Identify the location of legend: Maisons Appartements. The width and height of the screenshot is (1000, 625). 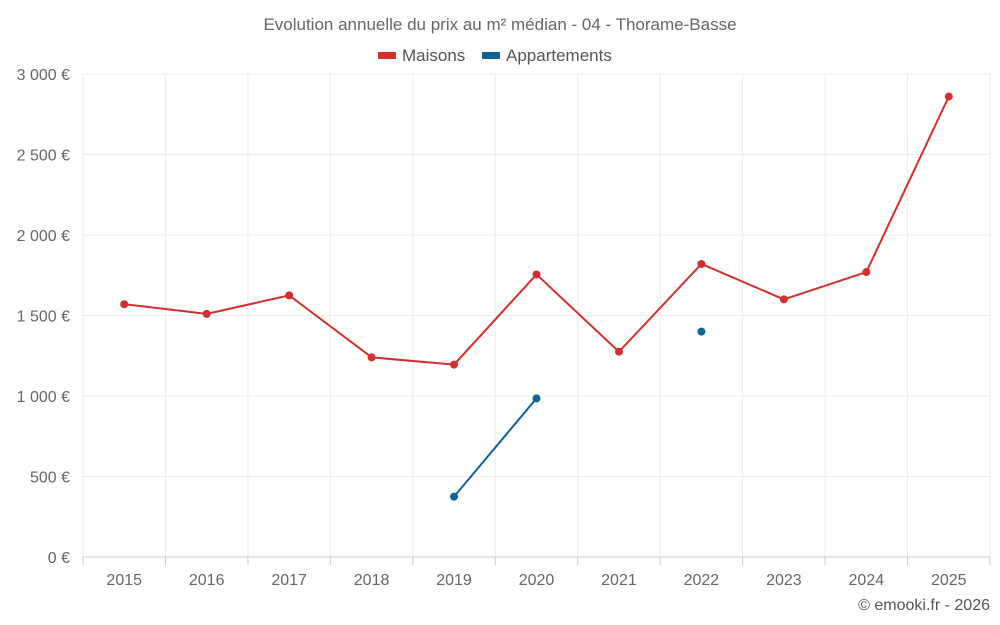
(495, 55).